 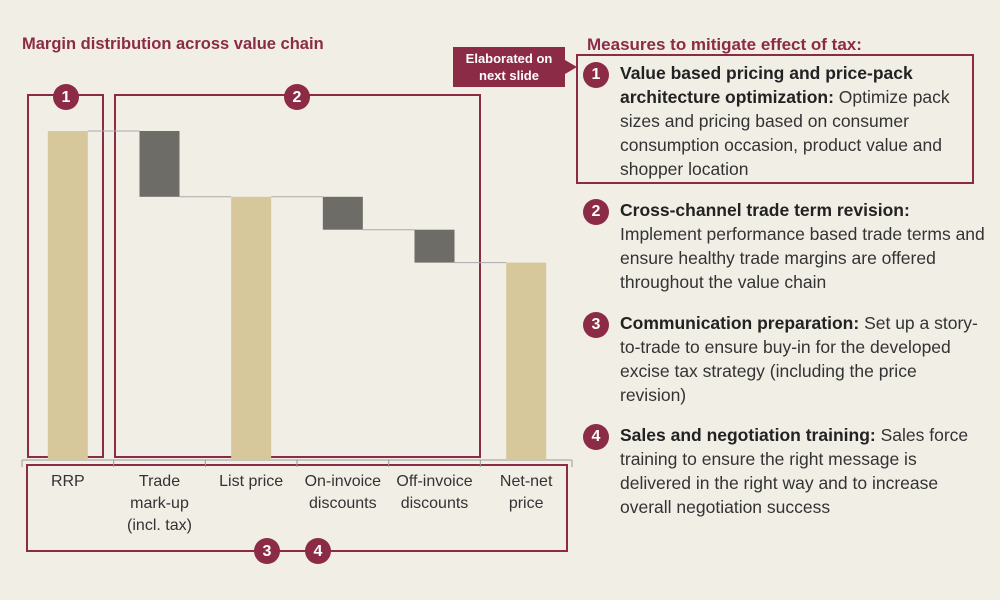 What do you see at coordinates (159, 503) in the screenshot?
I see `x-tick-label: Trade mark-up (incl. tax)` at bounding box center [159, 503].